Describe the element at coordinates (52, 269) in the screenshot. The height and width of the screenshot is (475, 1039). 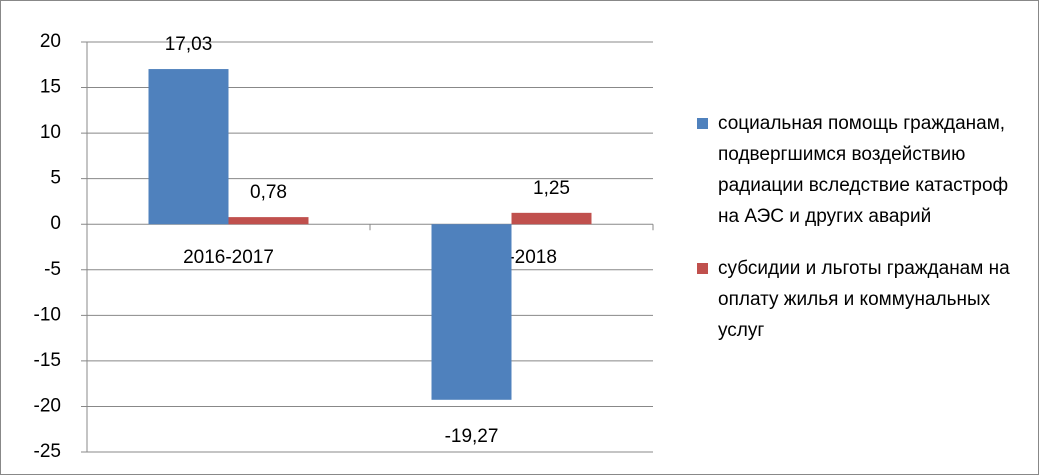
I see `y-tick-label: -5` at that location.